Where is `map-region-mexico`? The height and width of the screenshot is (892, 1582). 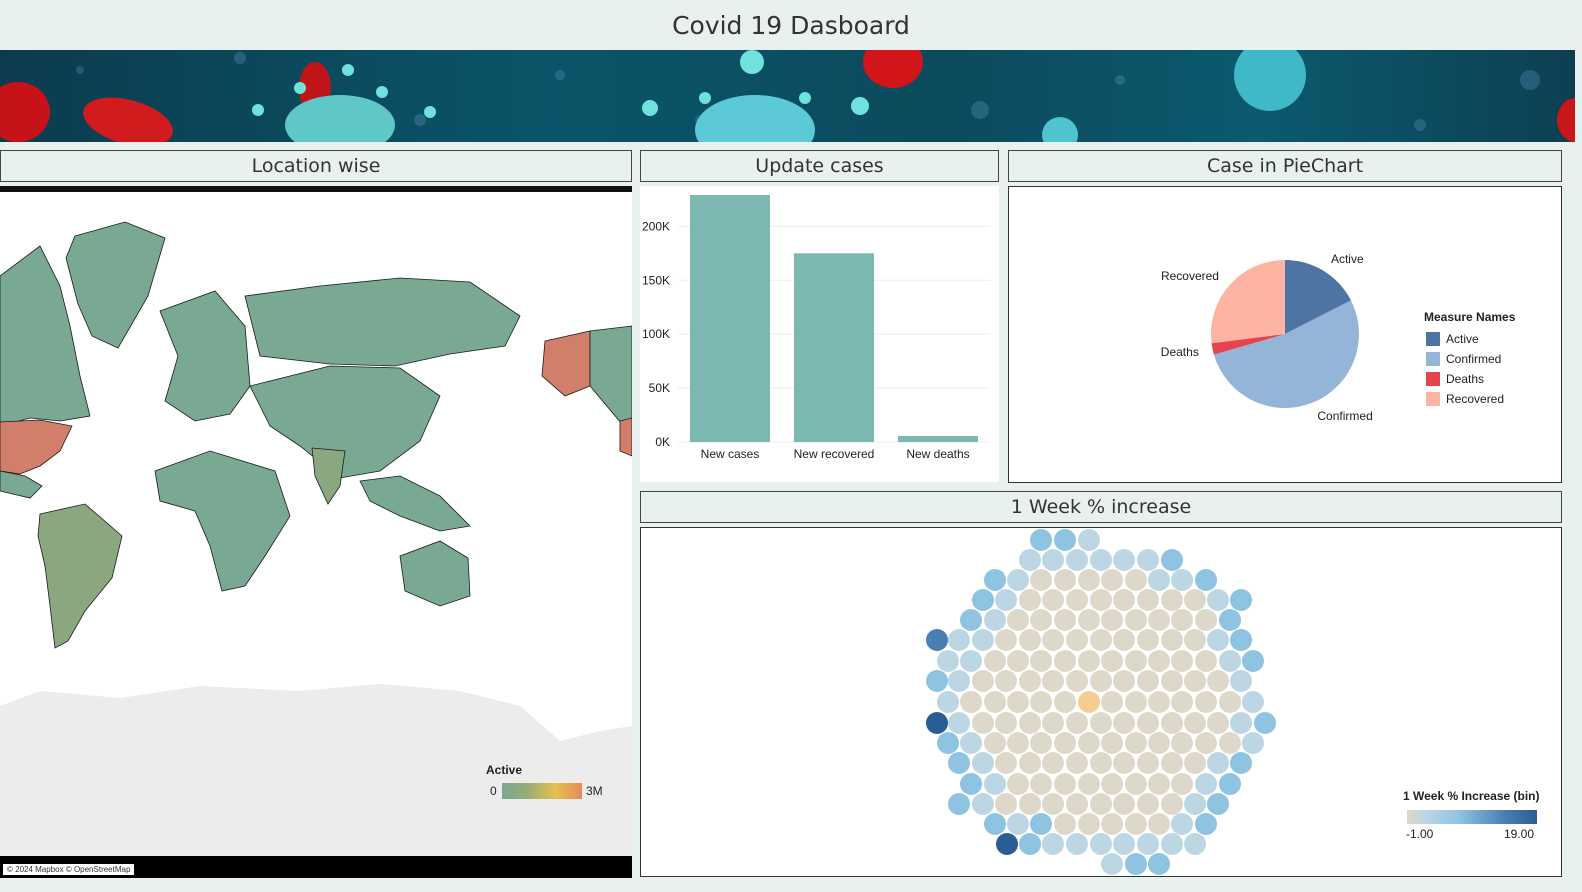
map-region-mexico is located at coordinates (21, 484).